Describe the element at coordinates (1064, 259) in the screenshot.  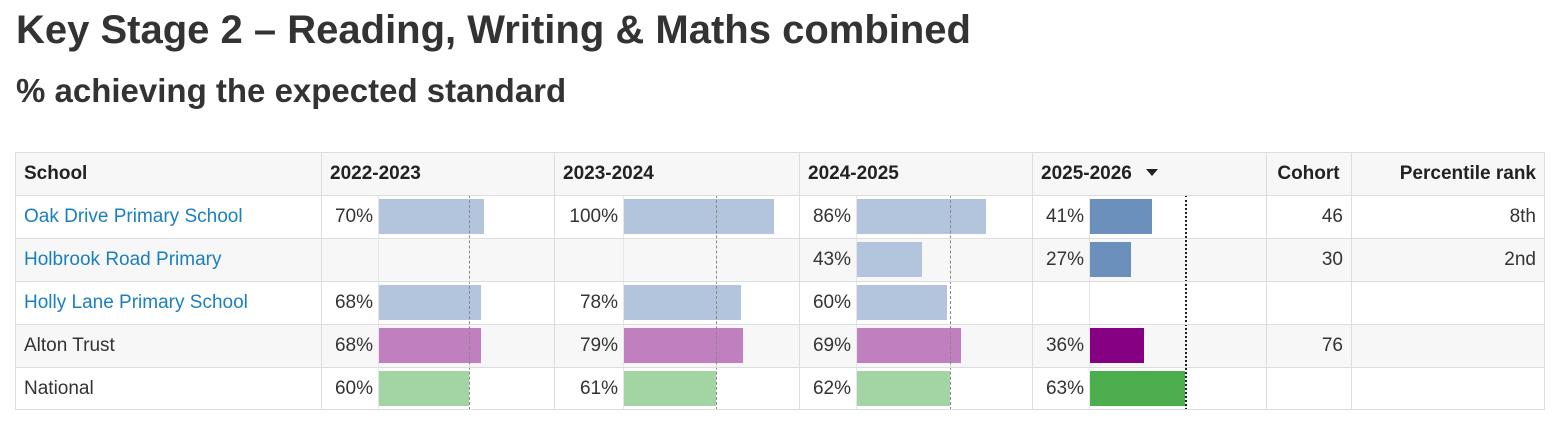
I see `value-label: 27%` at that location.